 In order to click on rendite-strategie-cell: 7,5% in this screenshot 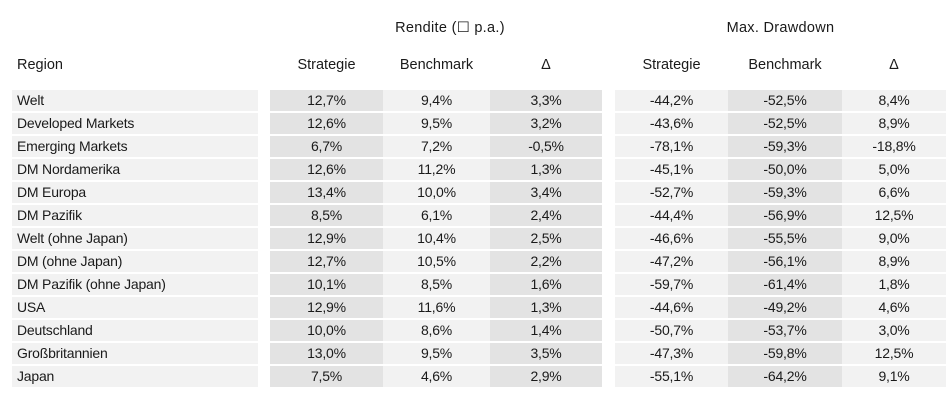, I will do `click(326, 376)`.